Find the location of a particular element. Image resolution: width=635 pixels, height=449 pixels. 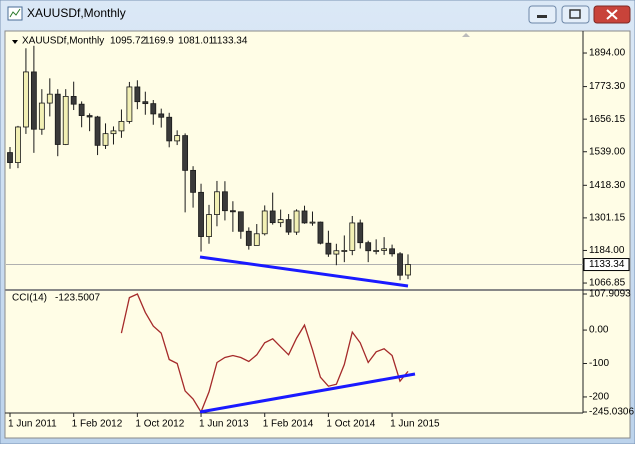

y-tick-label: 1066.85 is located at coordinates (607, 283).